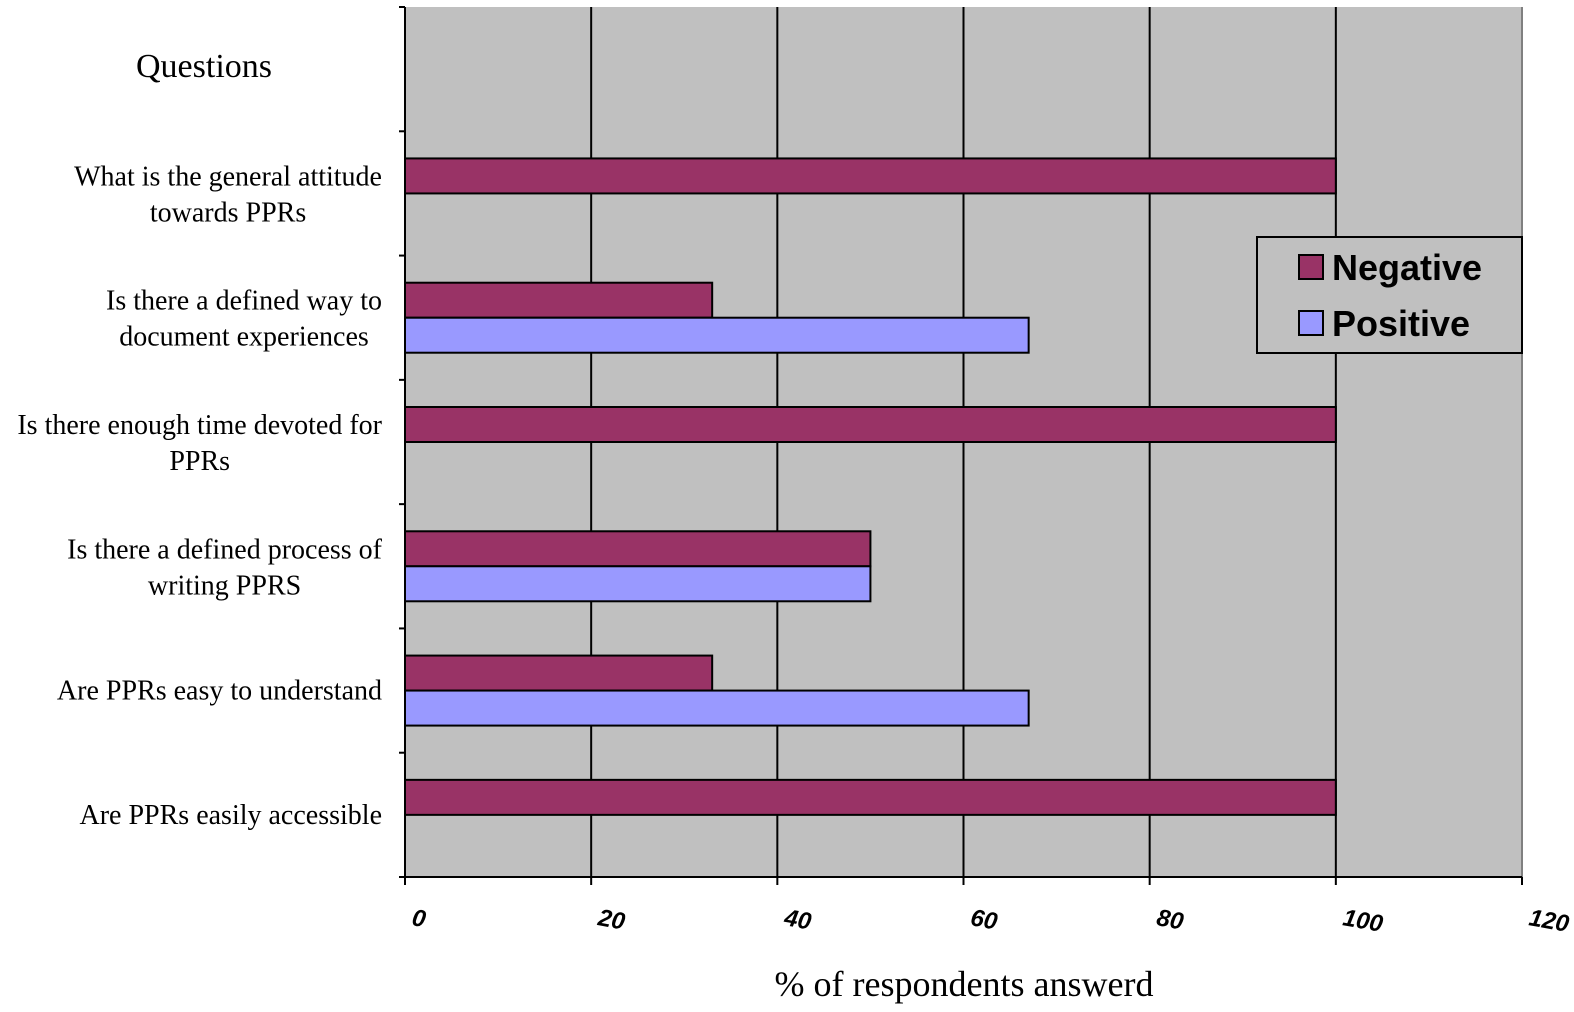 This screenshot has width=1574, height=1012. What do you see at coordinates (1549, 921) in the screenshot?
I see `x-tick-label: 120` at bounding box center [1549, 921].